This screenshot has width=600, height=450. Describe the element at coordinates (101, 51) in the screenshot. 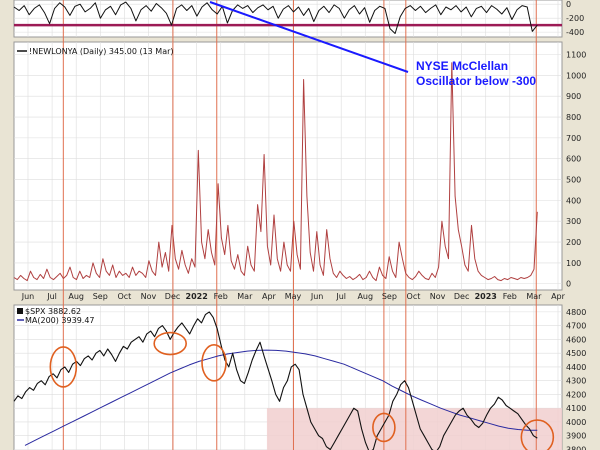

I see `new-lows-legend-text: !NEWLONYA (Daily) 345.00 (13 Mar)` at that location.